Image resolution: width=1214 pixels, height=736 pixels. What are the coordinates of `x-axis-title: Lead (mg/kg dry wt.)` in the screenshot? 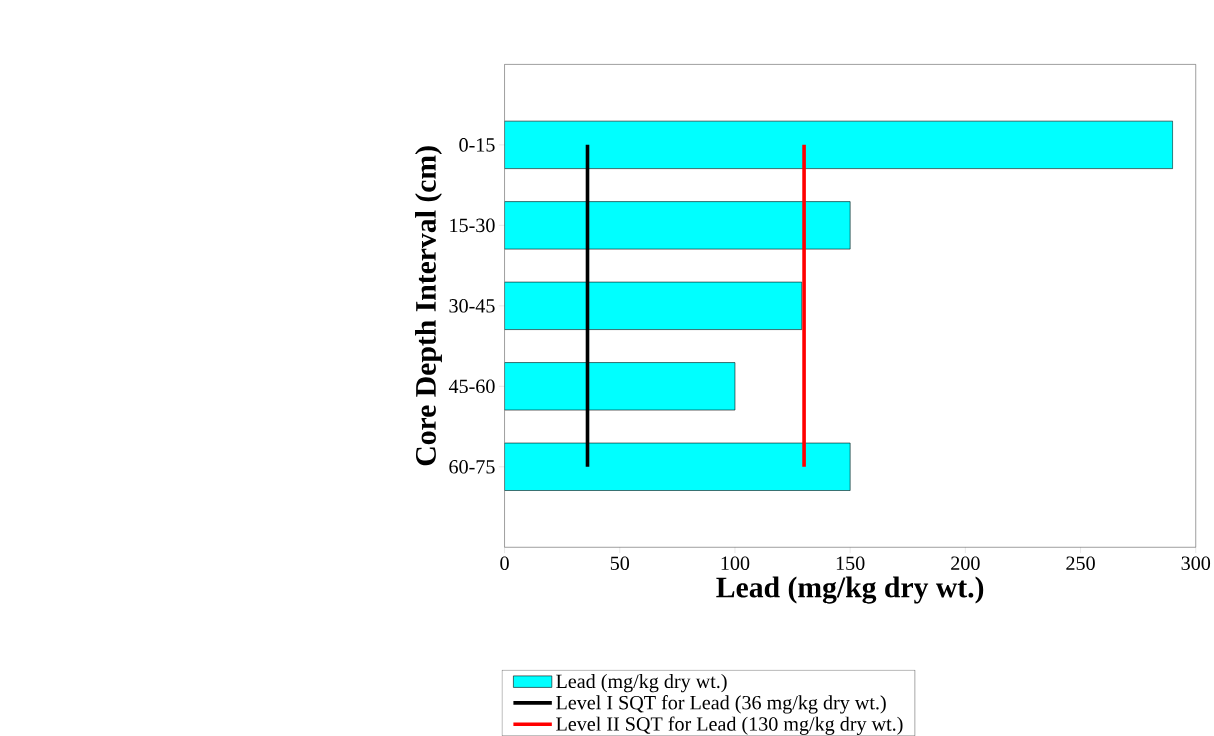 It's located at (850, 590).